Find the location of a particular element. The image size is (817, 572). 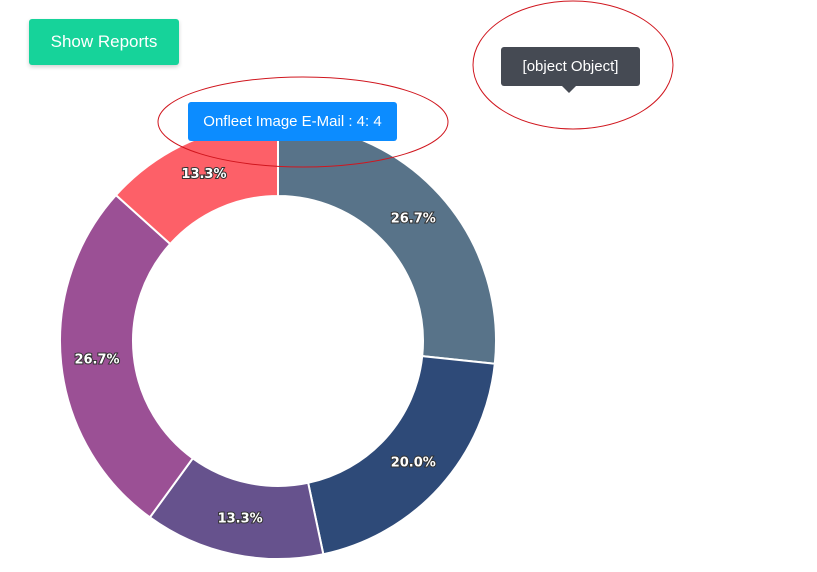

show-reports-button: Show Reports is located at coordinates (104, 42).